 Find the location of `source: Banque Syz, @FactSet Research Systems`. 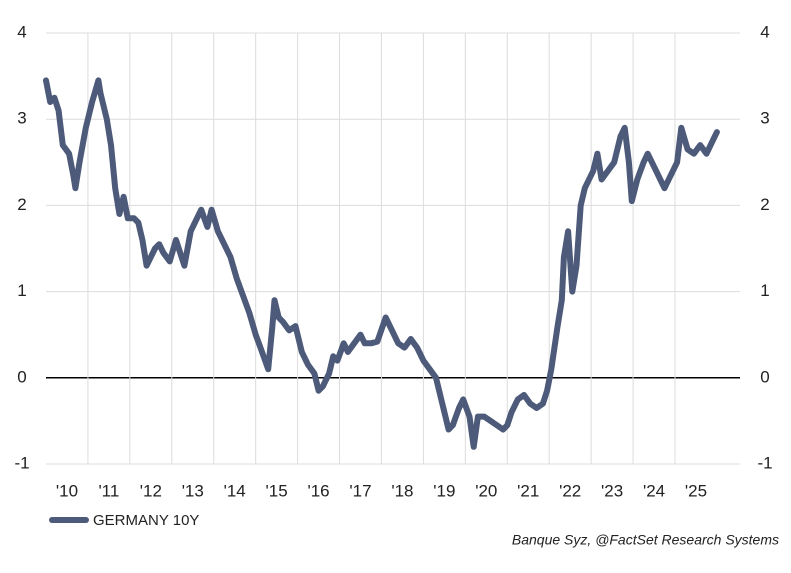

source: Banque Syz, @FactSet Research Systems is located at coordinates (645, 540).